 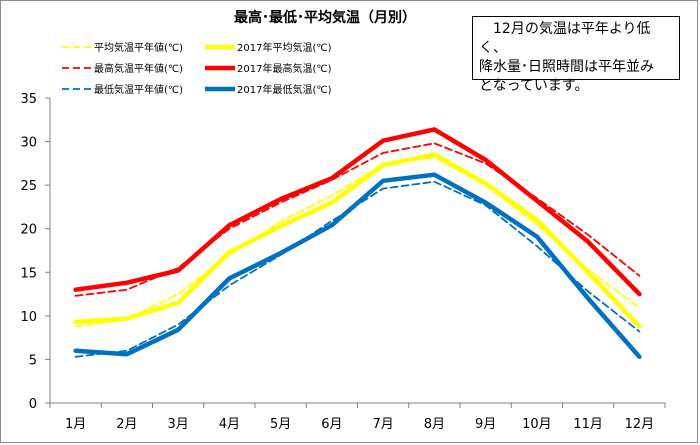 What do you see at coordinates (33, 404) in the screenshot?
I see `y-tick-label: 0` at bounding box center [33, 404].